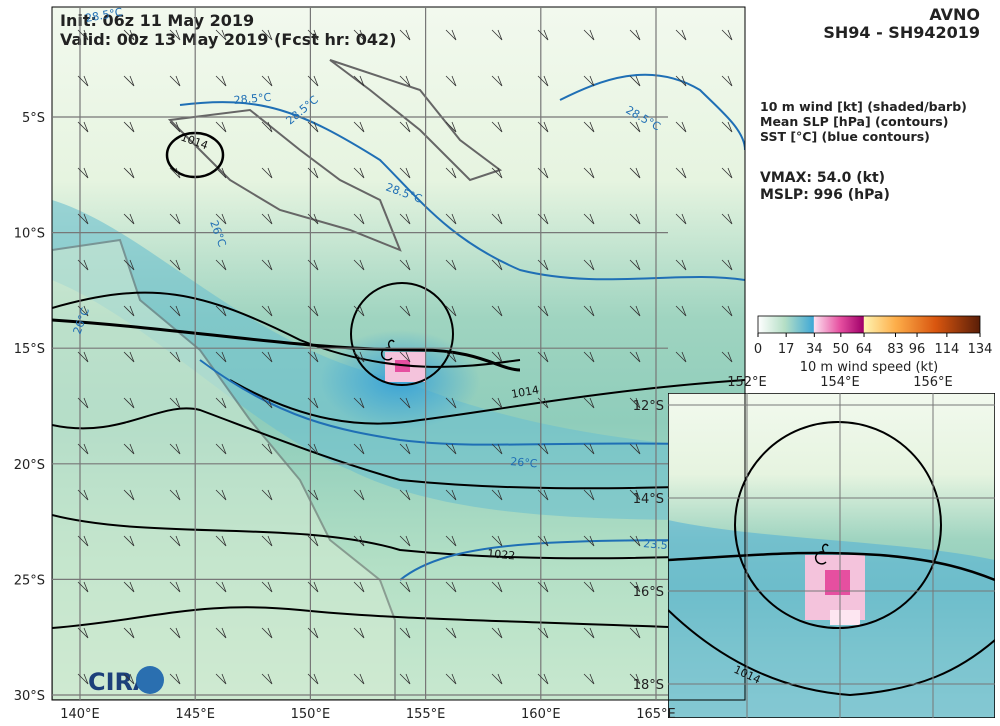 The height and width of the screenshot is (726, 1000). Describe the element at coordinates (869, 367) in the screenshot. I see `colorbar-label: 10 m wind speed (kt)` at that location.